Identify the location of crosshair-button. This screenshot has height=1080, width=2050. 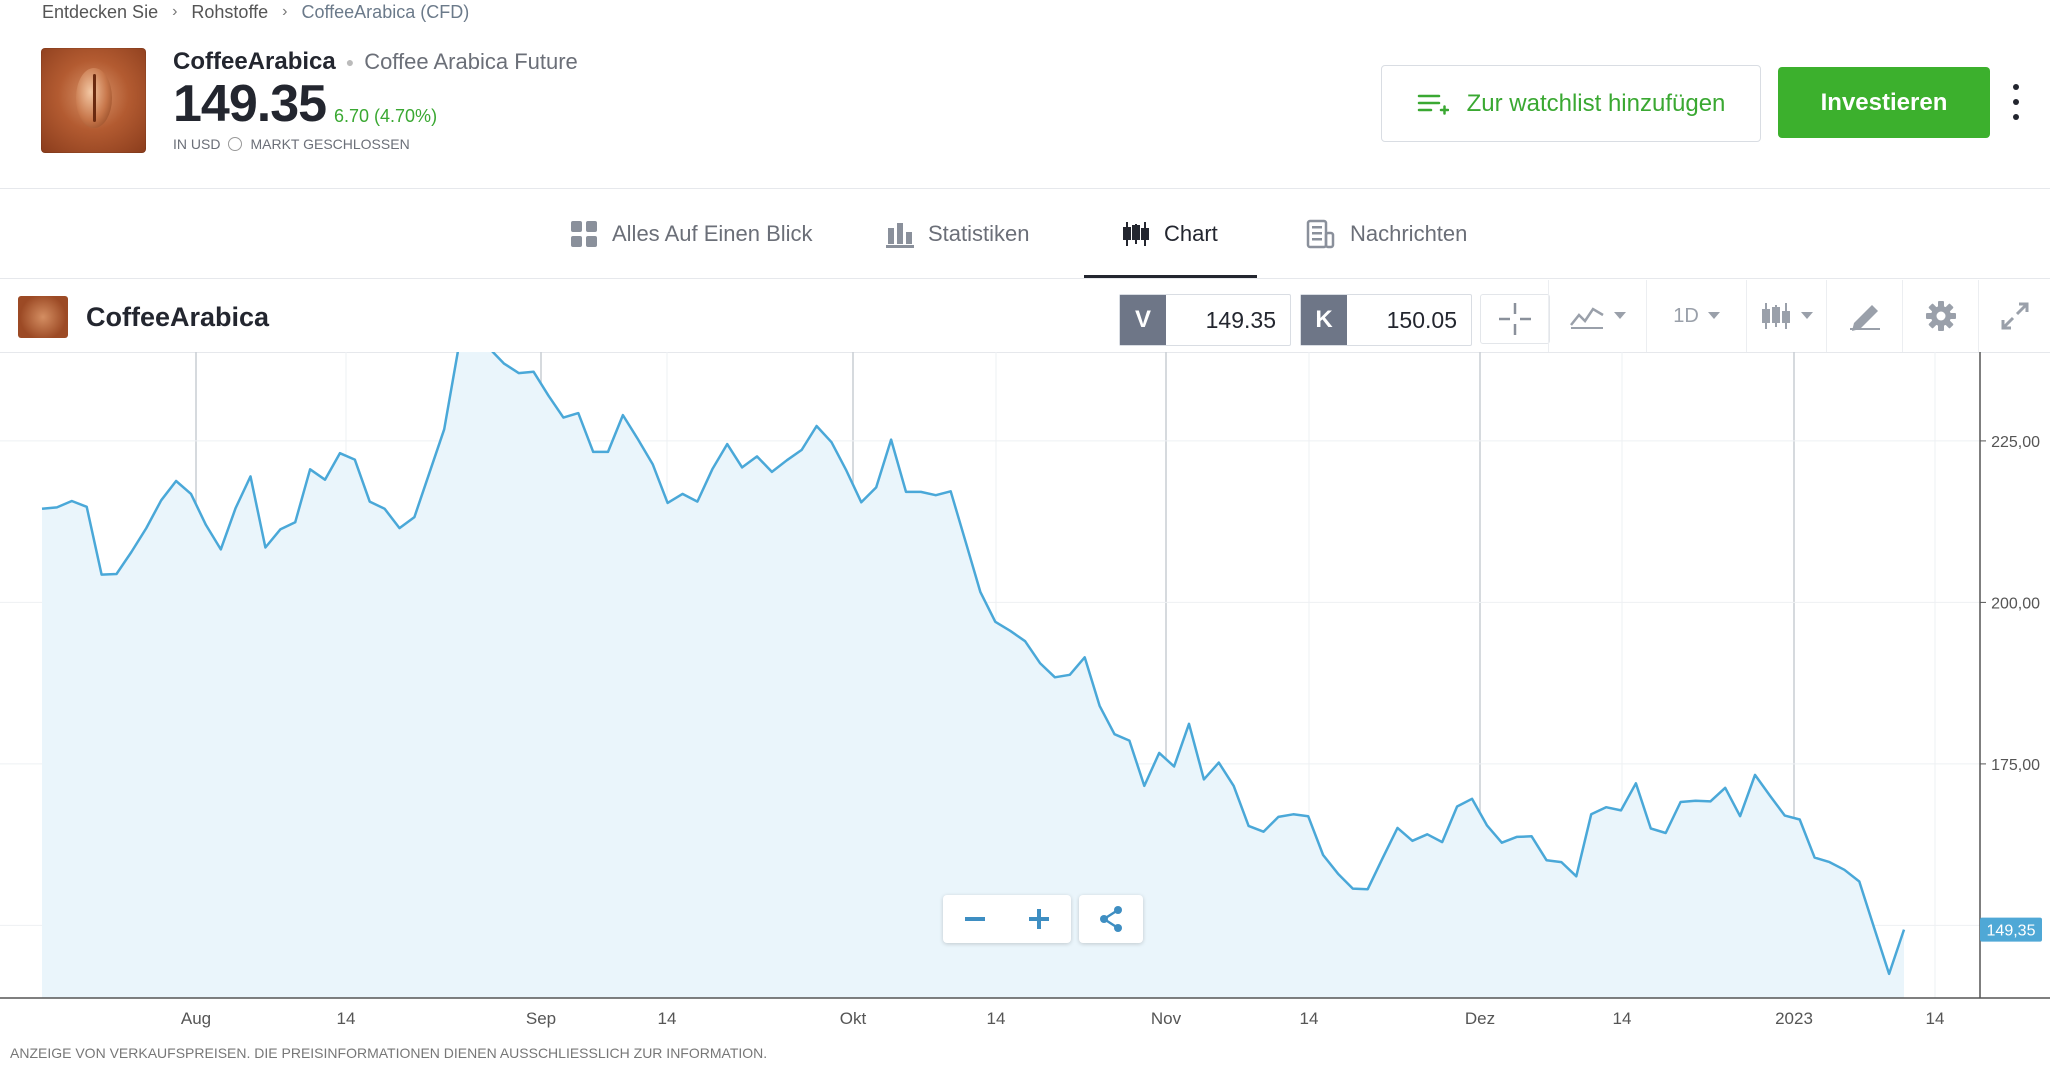
(1515, 319).